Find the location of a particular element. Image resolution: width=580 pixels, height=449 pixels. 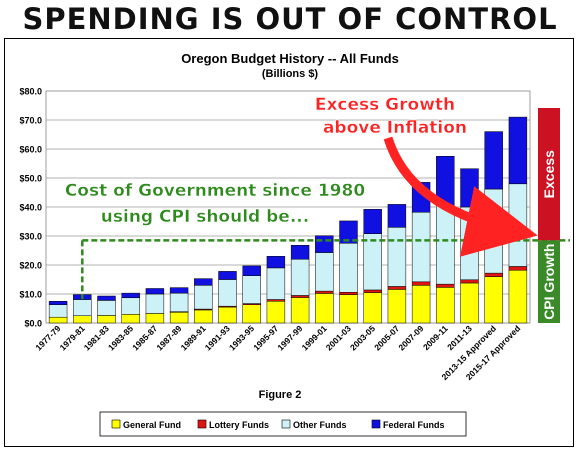

x-tick-label: 2003-05 is located at coordinates (362, 337).